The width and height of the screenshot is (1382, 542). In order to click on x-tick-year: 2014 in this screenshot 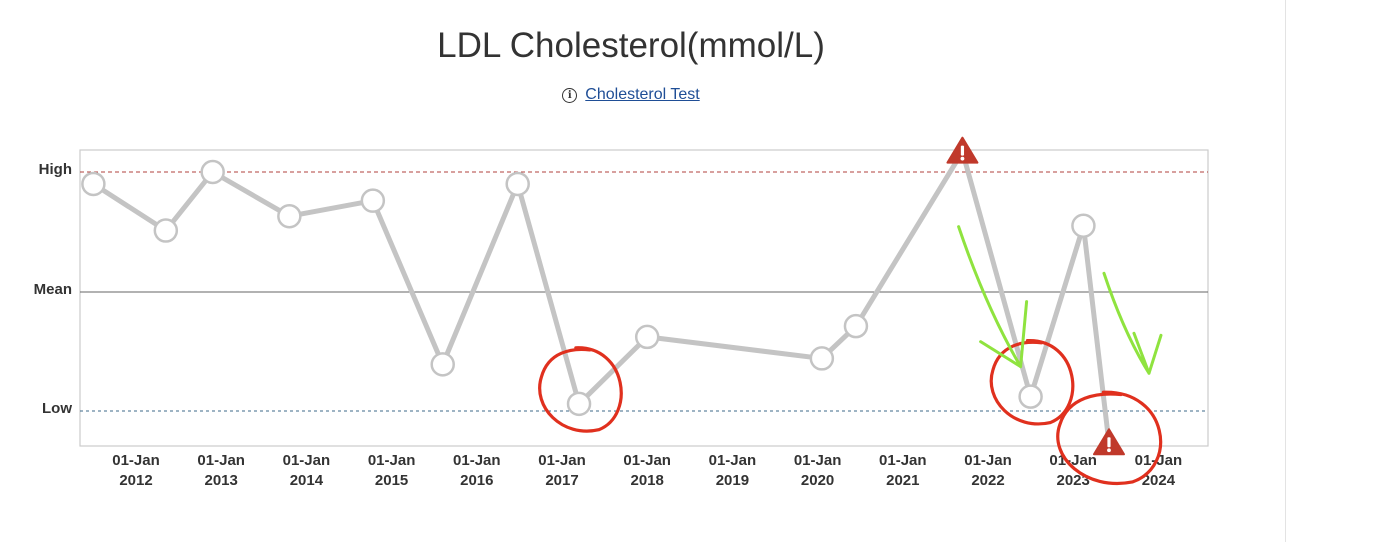, I will do `click(307, 480)`.